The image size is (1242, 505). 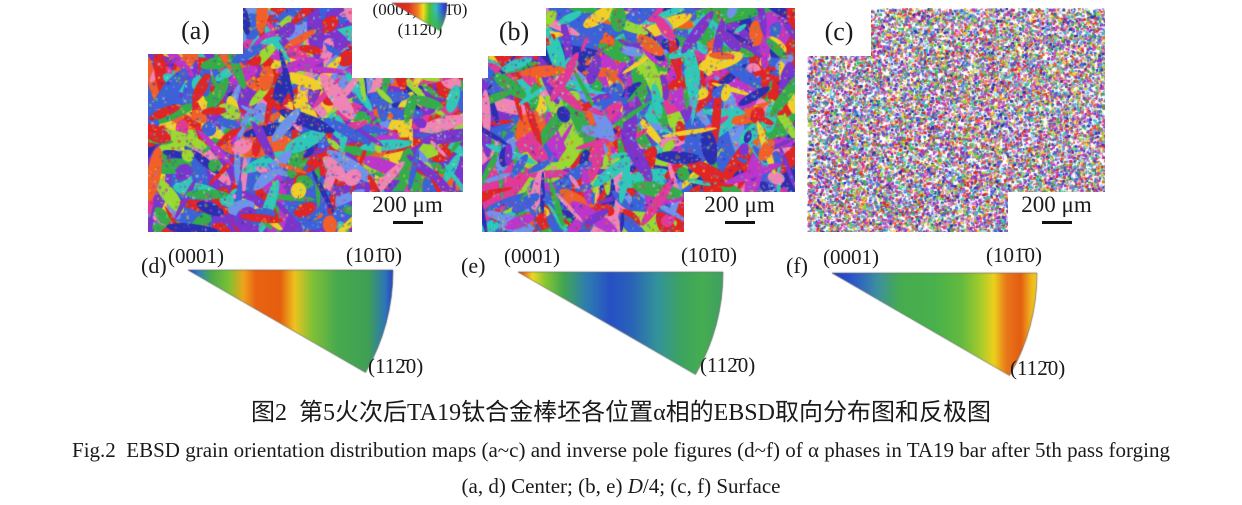 What do you see at coordinates (622, 323) in the screenshot?
I see `ipf-figure-e` at bounding box center [622, 323].